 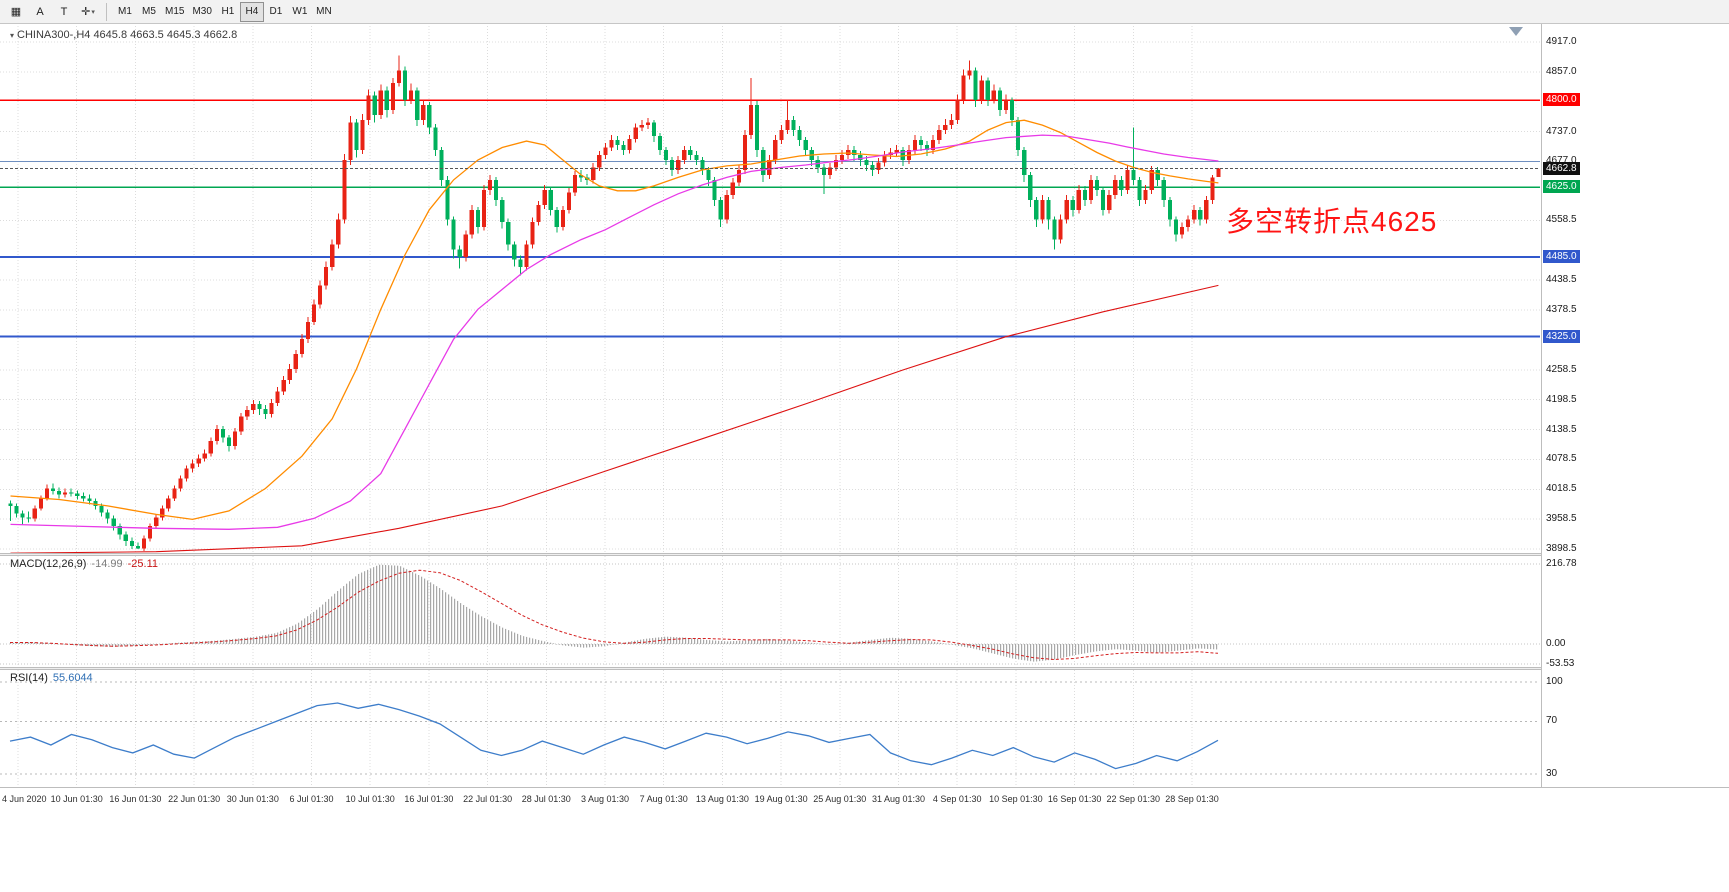 I want to click on price-badge: 4662.8, so click(x=1561, y=168).